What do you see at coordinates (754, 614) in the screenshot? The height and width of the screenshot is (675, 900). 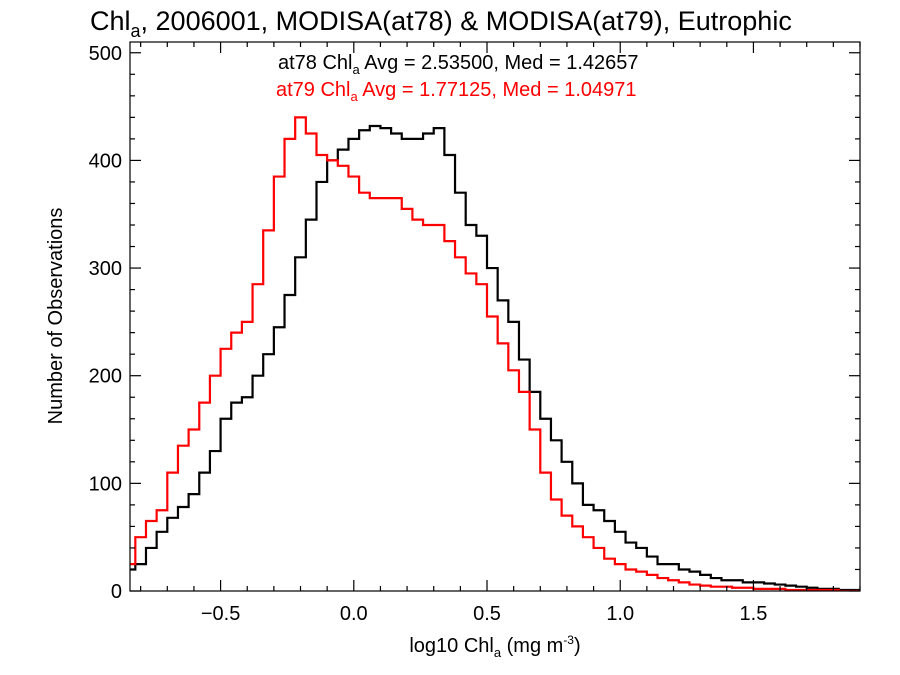 I see `x-tick-label: 1.5` at bounding box center [754, 614].